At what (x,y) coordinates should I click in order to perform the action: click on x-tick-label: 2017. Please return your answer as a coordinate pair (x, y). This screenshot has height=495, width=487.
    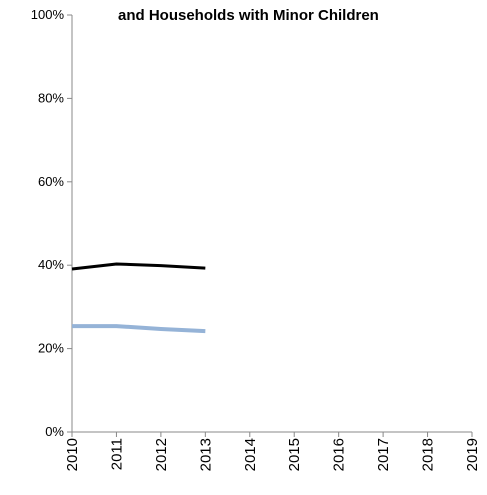
    Looking at the image, I should click on (383, 454).